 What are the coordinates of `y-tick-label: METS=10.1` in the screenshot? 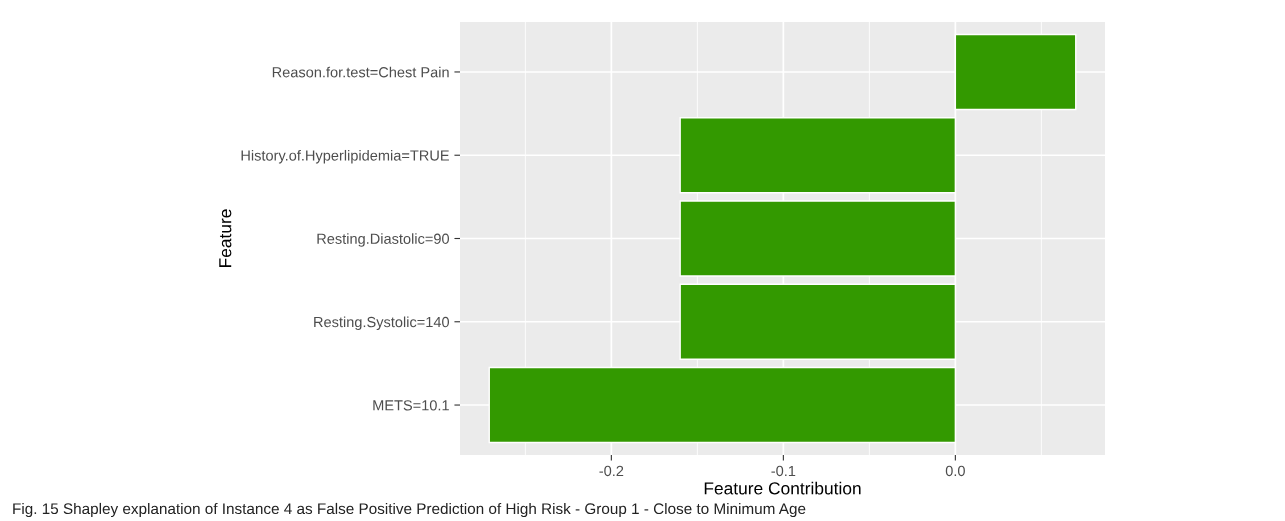 It's located at (411, 405).